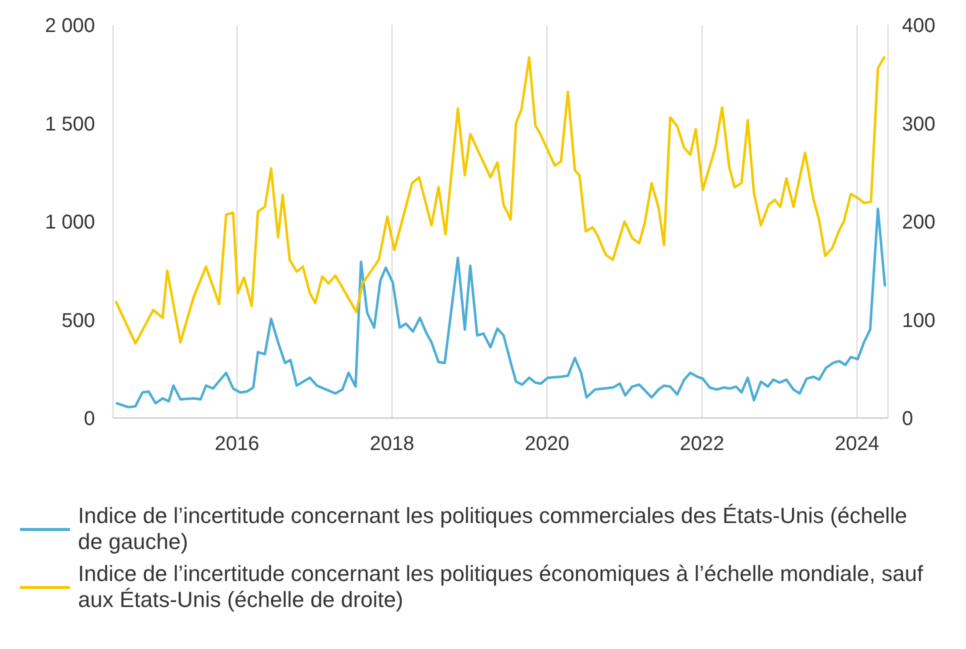  I want to click on y-tick-label: 1 500, so click(69, 124).